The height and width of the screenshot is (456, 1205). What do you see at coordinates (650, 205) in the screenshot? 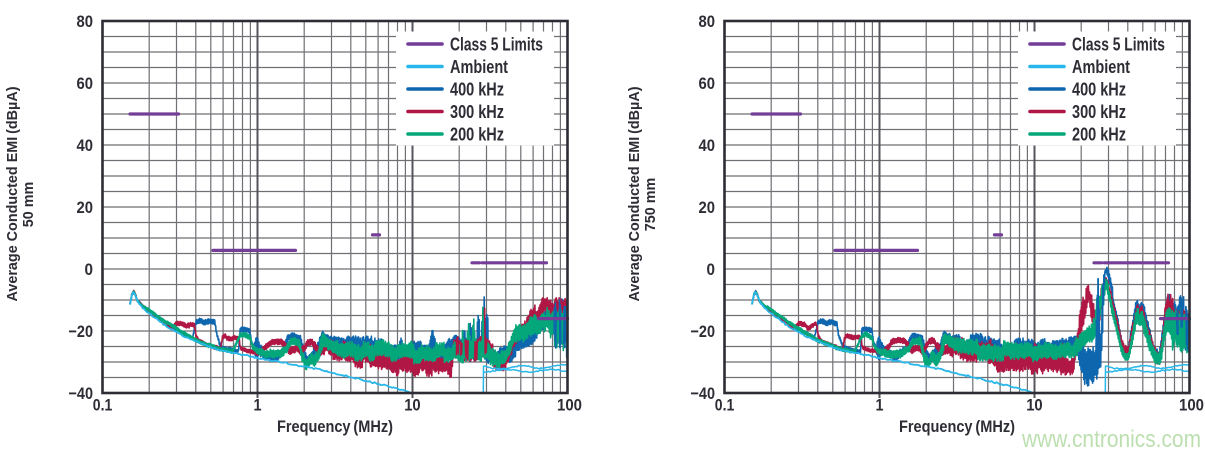
I see `svg-text: 750 mm` at bounding box center [650, 205].